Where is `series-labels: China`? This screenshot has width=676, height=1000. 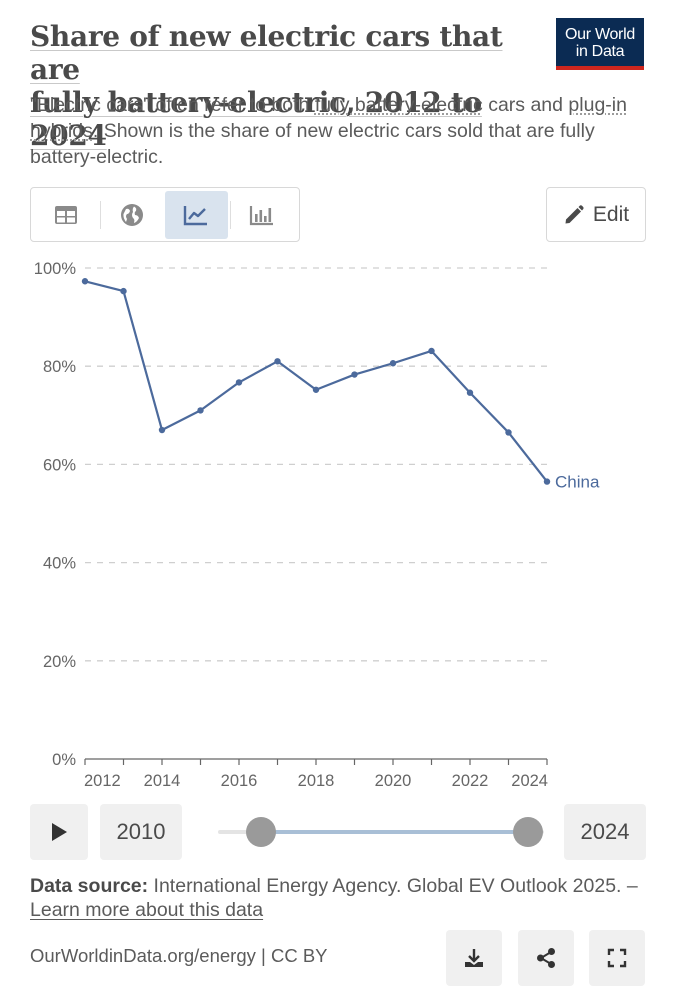 series-labels: China is located at coordinates (577, 482).